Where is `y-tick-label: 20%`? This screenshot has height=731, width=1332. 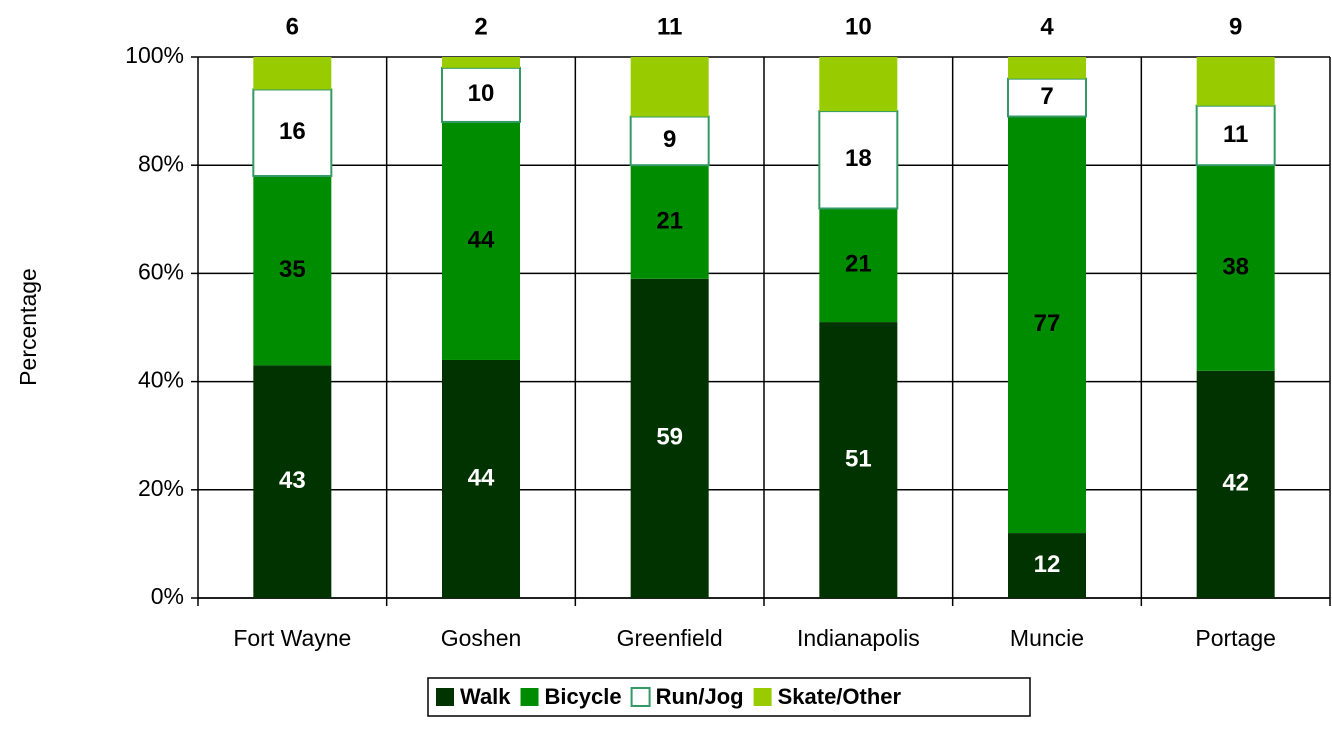 y-tick-label: 20% is located at coordinates (161, 488).